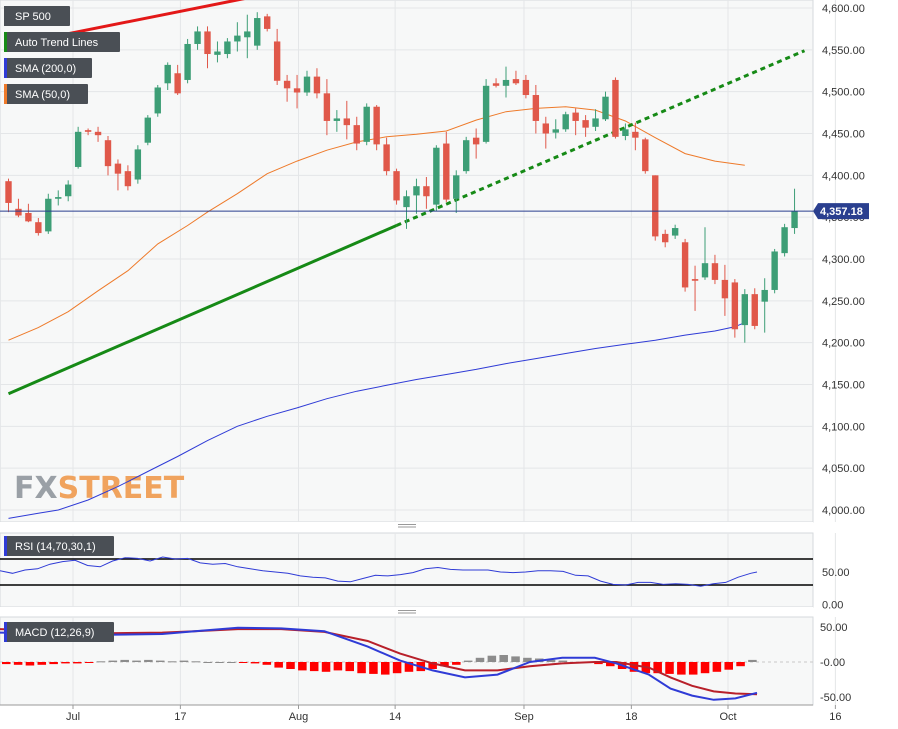 This screenshot has width=898, height=729. What do you see at coordinates (832, 663) in the screenshot?
I see `macd-y-tick-label: -0.00` at bounding box center [832, 663].